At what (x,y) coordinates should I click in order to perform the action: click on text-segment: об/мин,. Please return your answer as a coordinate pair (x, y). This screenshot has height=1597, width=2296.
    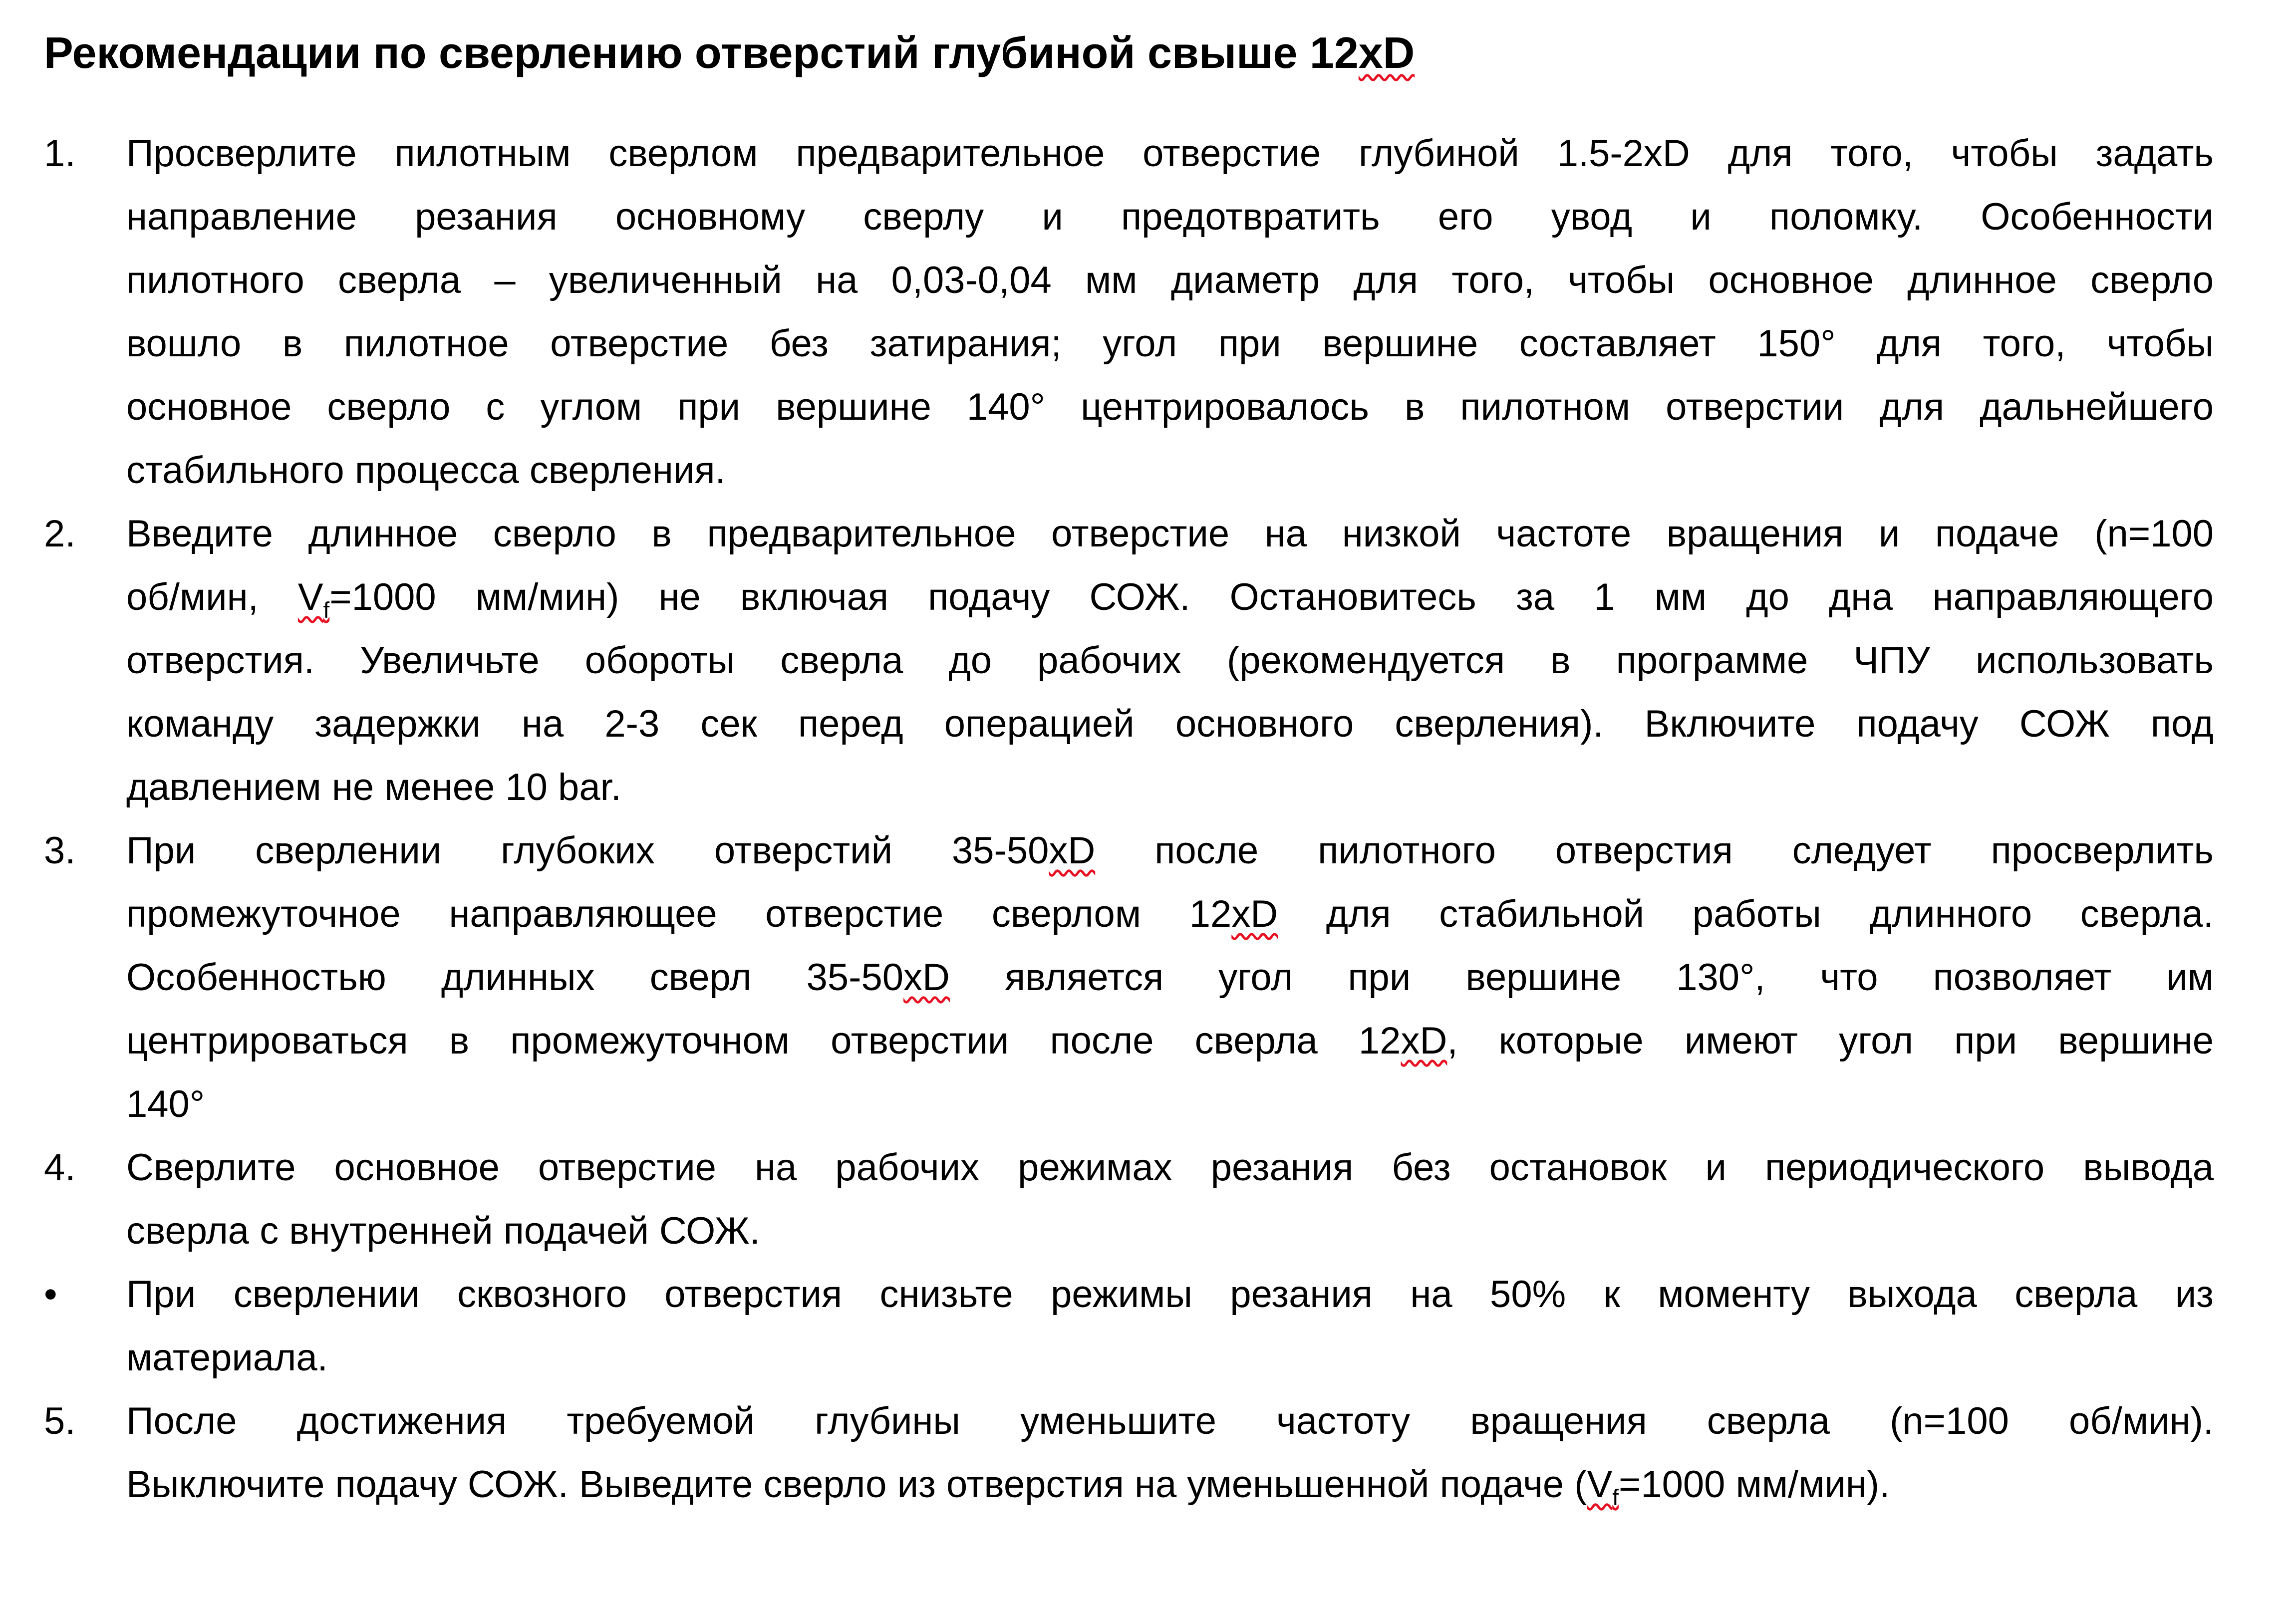
    Looking at the image, I should click on (212, 597).